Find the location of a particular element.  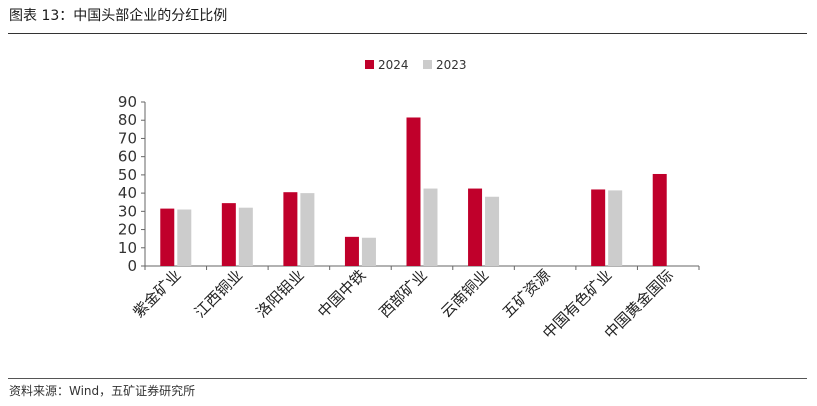

y-tick-label: 30 is located at coordinates (127, 211).